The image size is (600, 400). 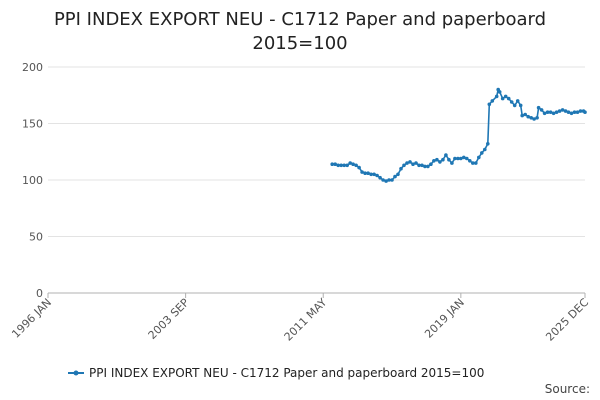 What do you see at coordinates (306, 320) in the screenshot?
I see `x-tick-label: 2011 MAY` at bounding box center [306, 320].